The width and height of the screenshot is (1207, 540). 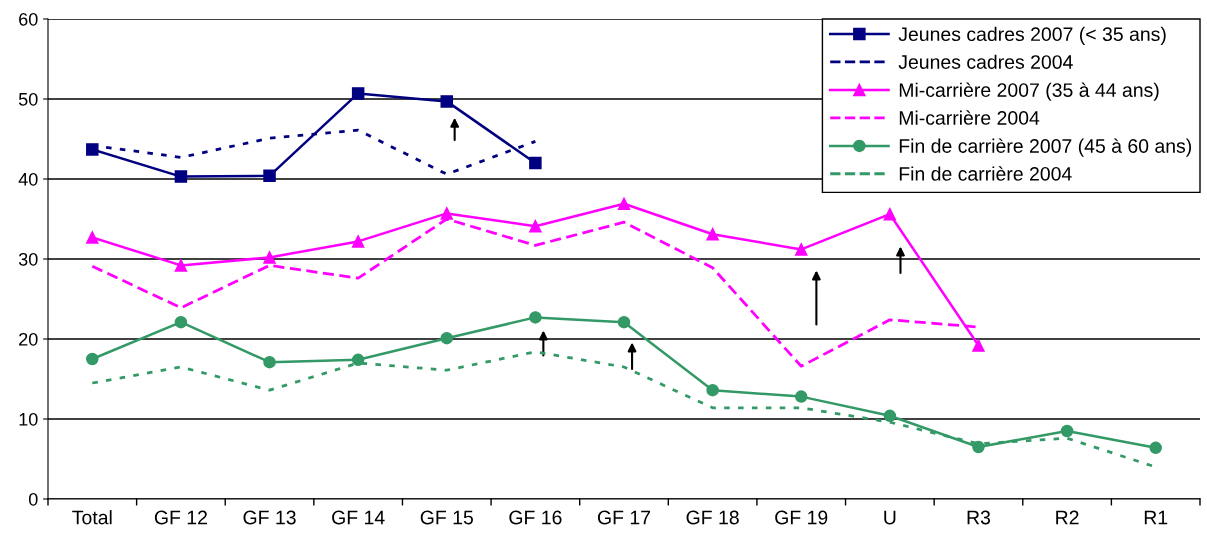 What do you see at coordinates (33, 499) in the screenshot?
I see `y-tick-label: 0` at bounding box center [33, 499].